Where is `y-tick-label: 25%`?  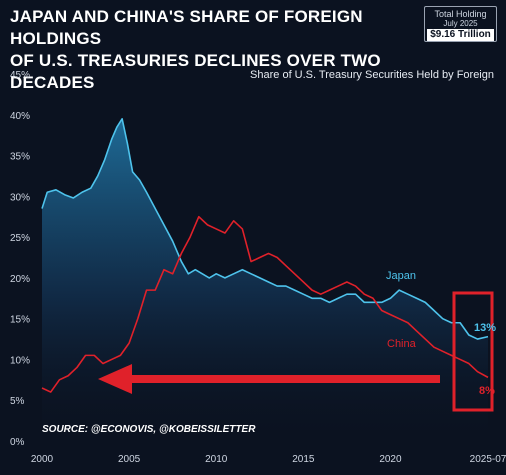 y-tick-label: 25% is located at coordinates (20, 238).